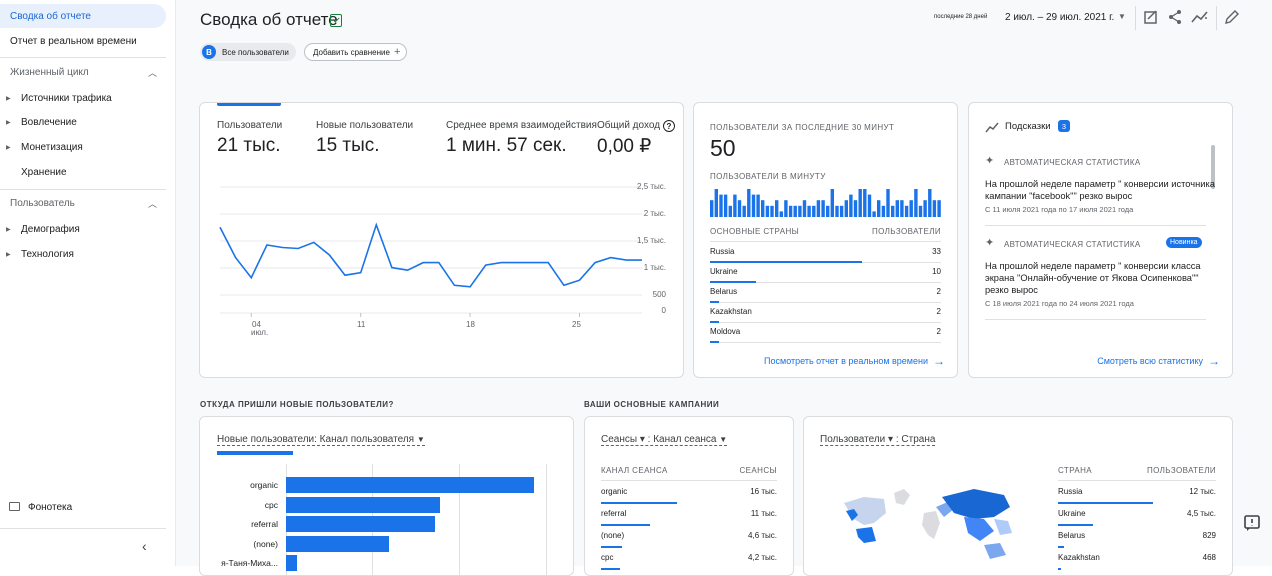 This screenshot has width=1272, height=576. Describe the element at coordinates (1137, 559) in the screenshot. I see `table-row: Kazakhstan 468` at that location.